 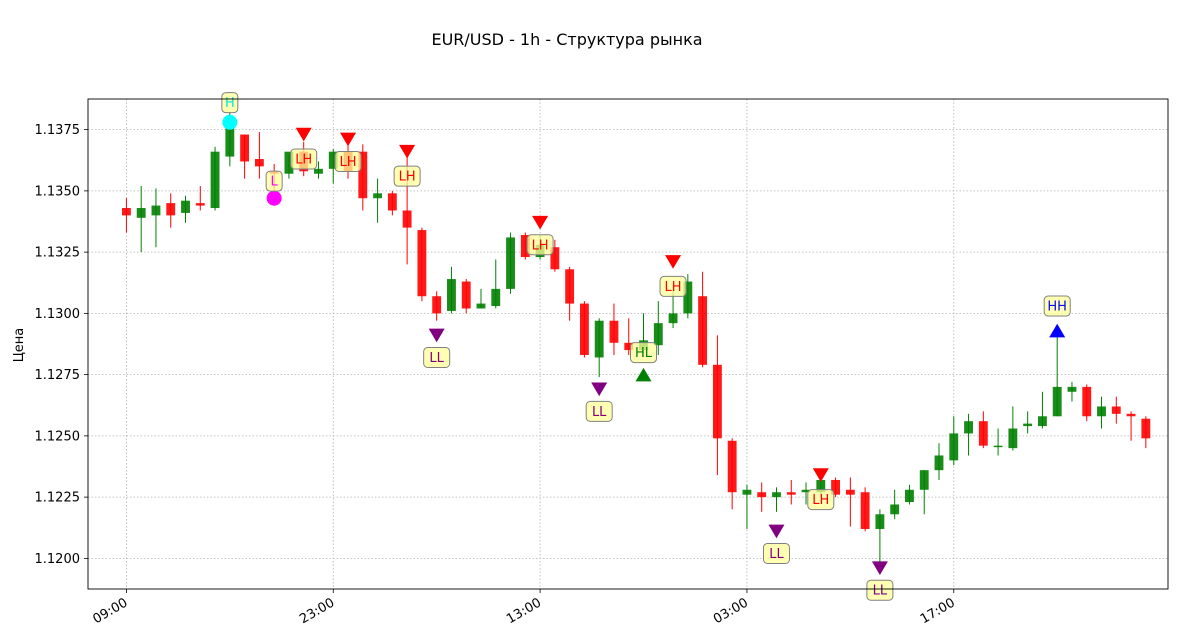 I want to click on y-tick-label: 1.1275, so click(x=58, y=375).